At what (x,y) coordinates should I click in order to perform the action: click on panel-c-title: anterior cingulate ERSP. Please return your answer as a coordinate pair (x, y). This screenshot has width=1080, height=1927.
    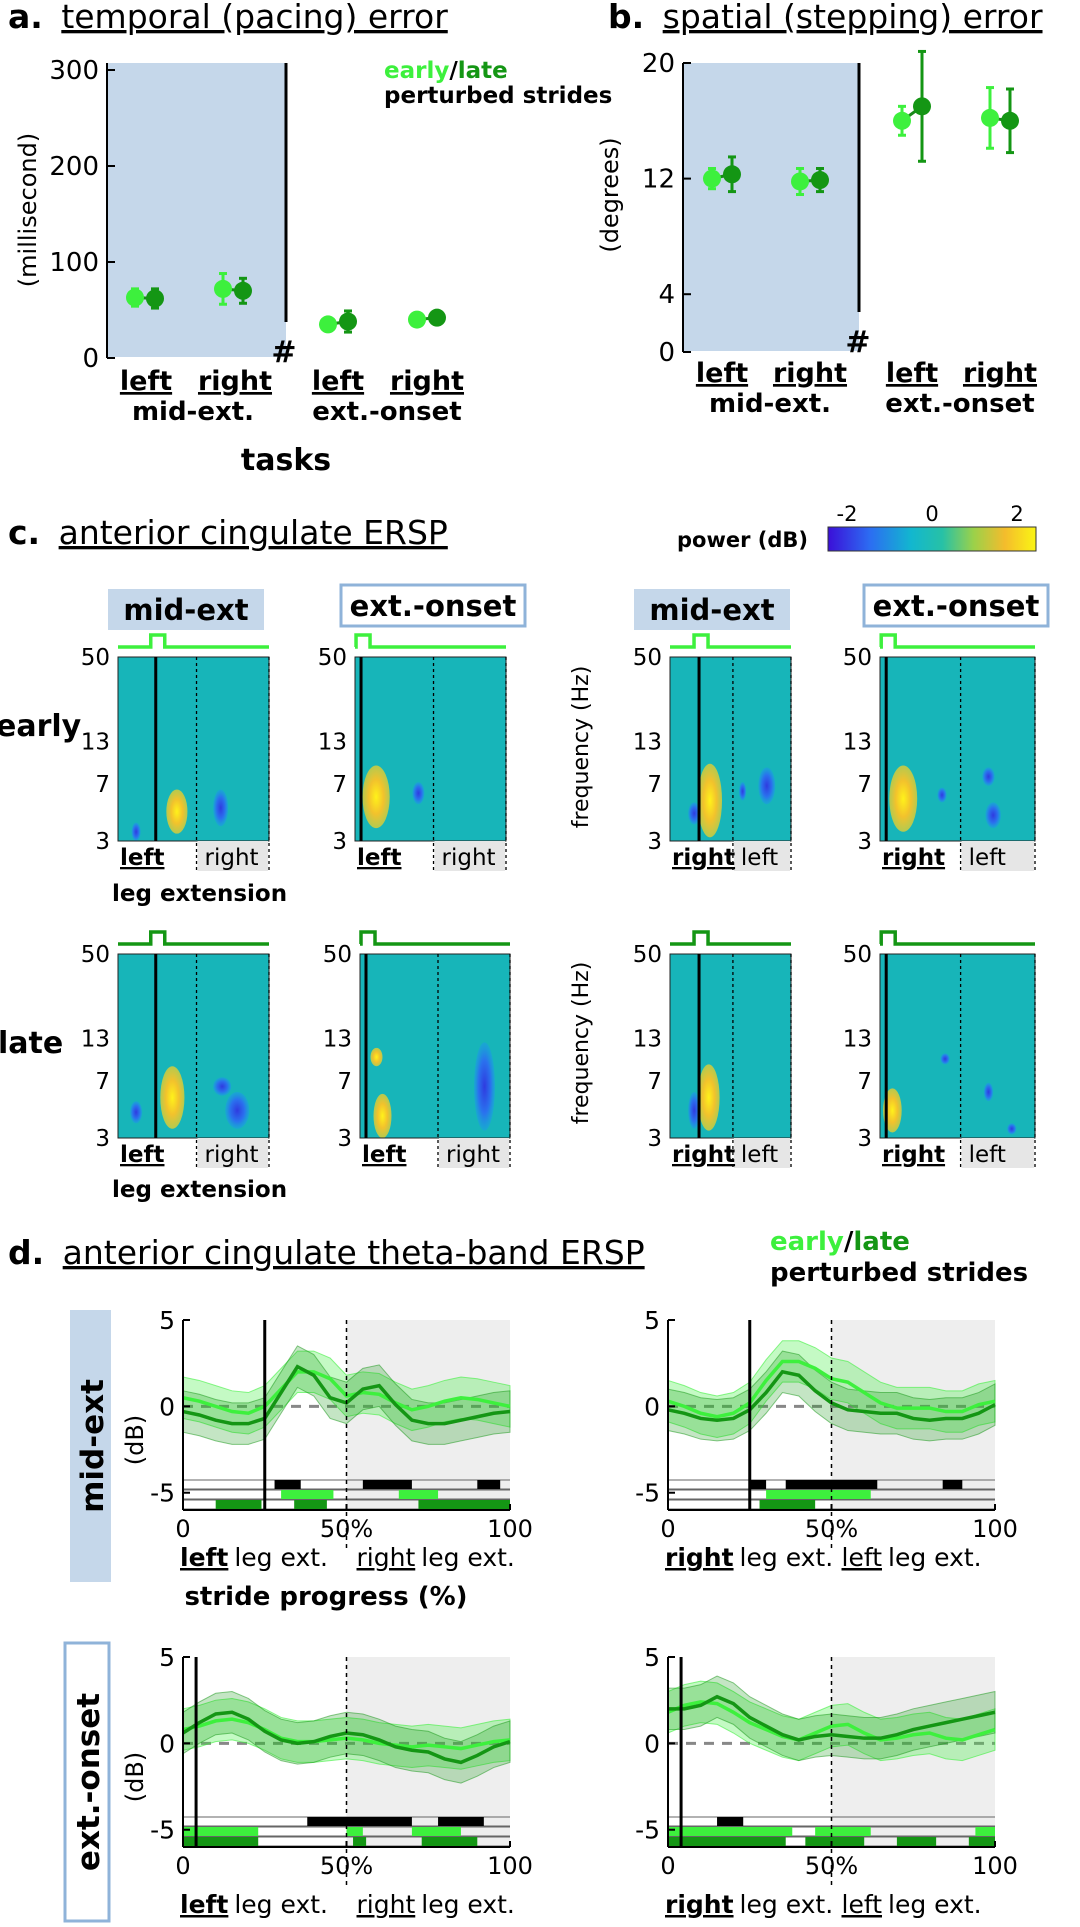
    Looking at the image, I should click on (253, 532).